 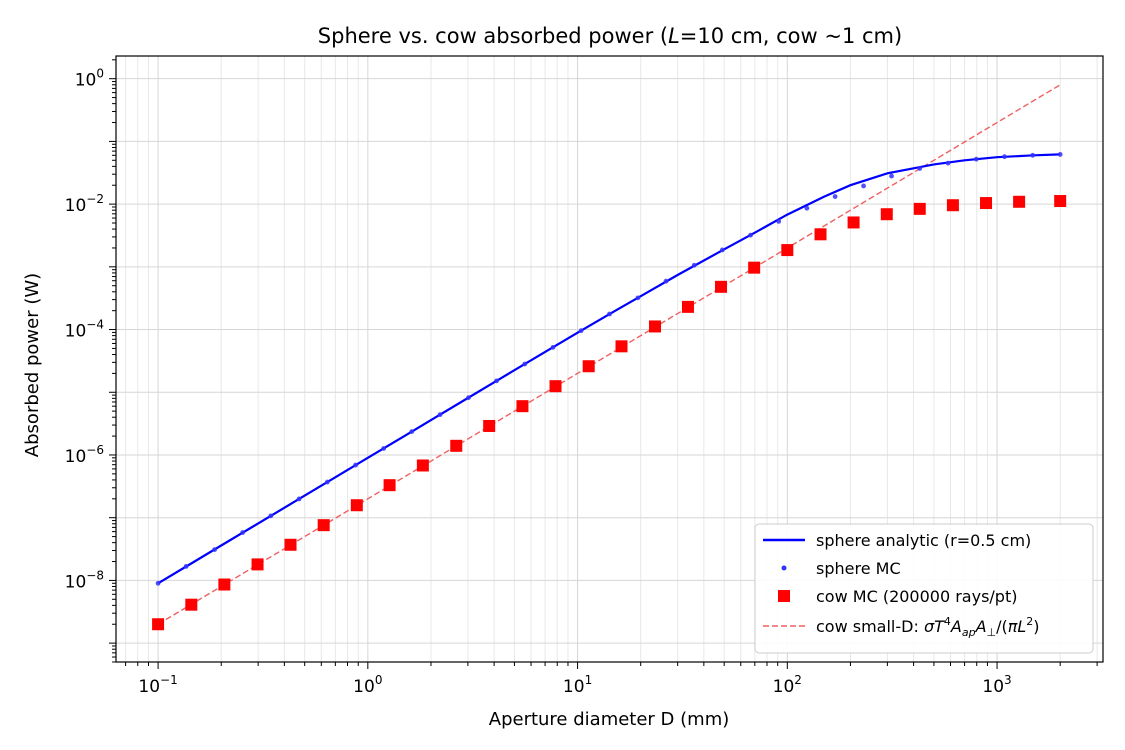 What do you see at coordinates (791, 36) in the screenshot?
I see `chart-title-suffix: =10 cm, cow ~1 cm)` at bounding box center [791, 36].